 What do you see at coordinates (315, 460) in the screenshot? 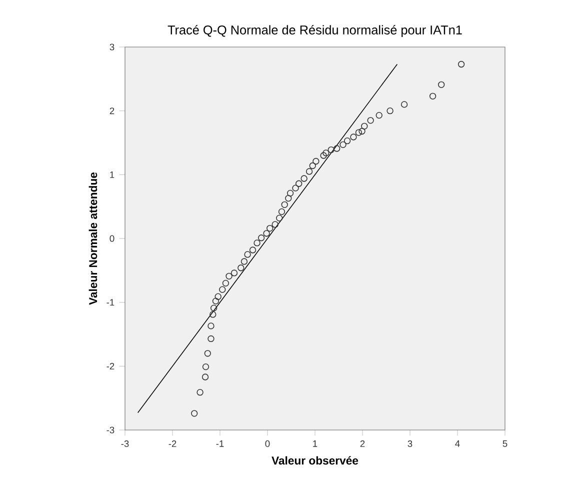
I see `x-axis-title: Valeur observée` at bounding box center [315, 460].